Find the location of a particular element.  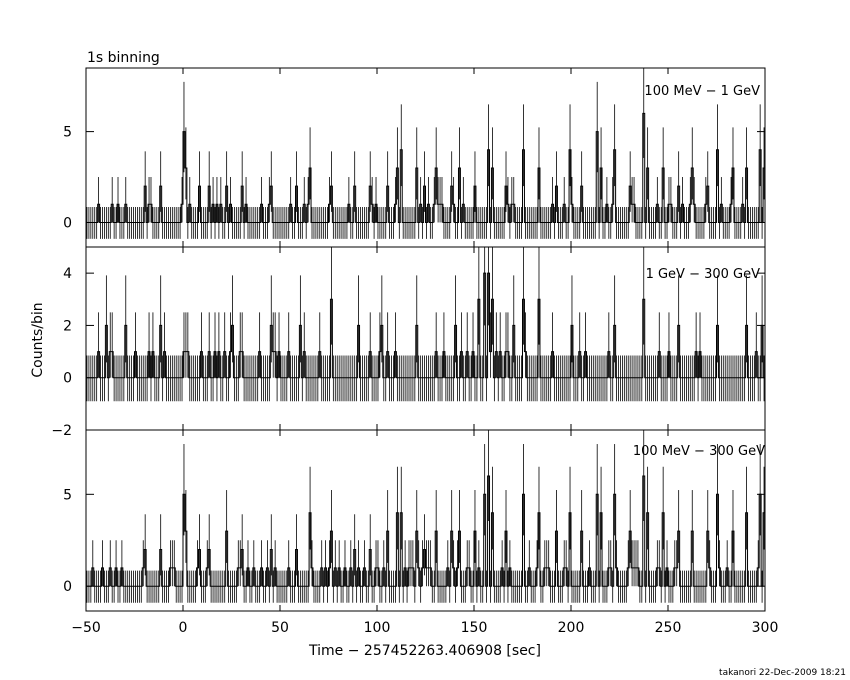

x-tick-label: 250 is located at coordinates (668, 628).